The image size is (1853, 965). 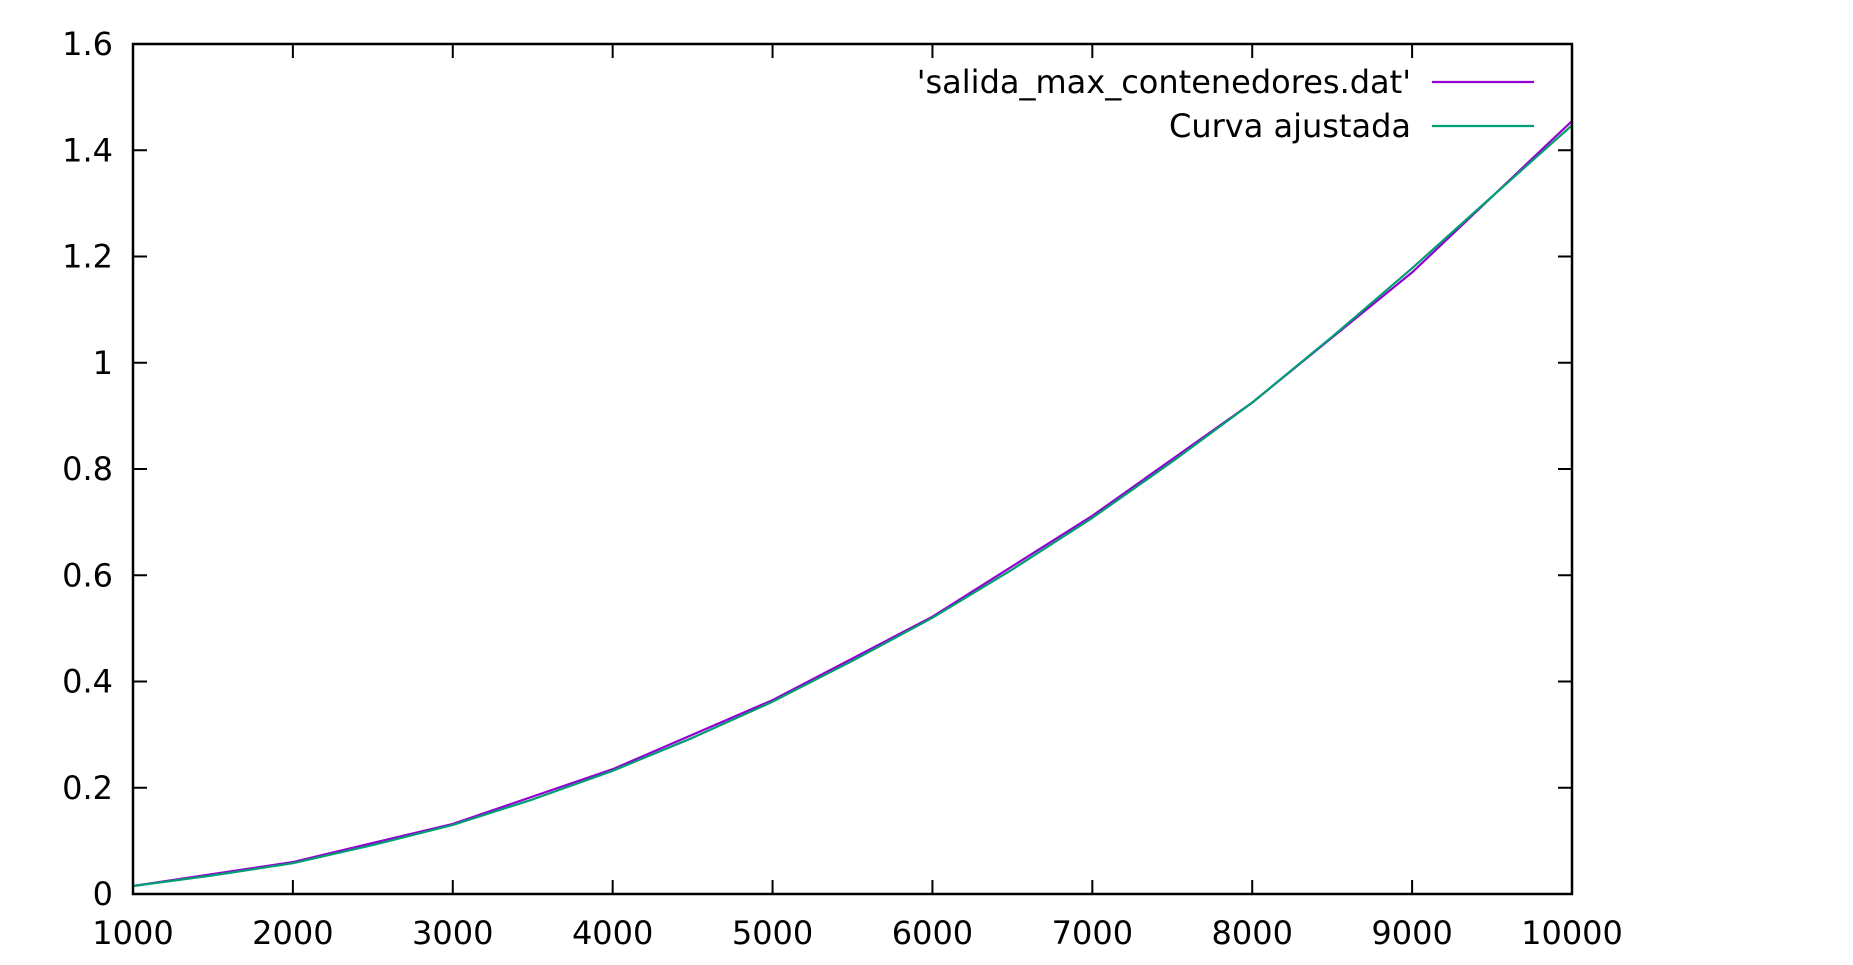 I want to click on x-tick-label: 7000, so click(x=1092, y=933).